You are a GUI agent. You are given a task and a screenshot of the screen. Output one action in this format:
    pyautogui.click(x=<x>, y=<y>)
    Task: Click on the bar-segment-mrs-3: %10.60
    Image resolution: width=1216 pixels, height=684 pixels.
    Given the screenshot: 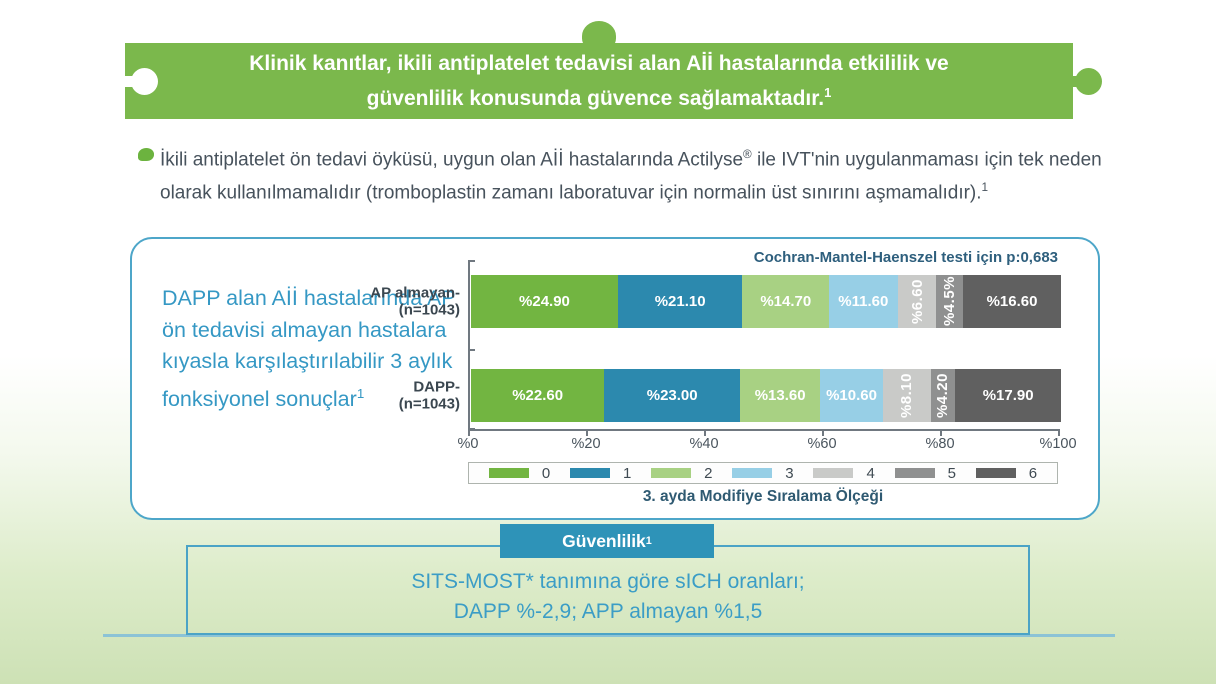 What is the action you would take?
    pyautogui.click(x=851, y=395)
    